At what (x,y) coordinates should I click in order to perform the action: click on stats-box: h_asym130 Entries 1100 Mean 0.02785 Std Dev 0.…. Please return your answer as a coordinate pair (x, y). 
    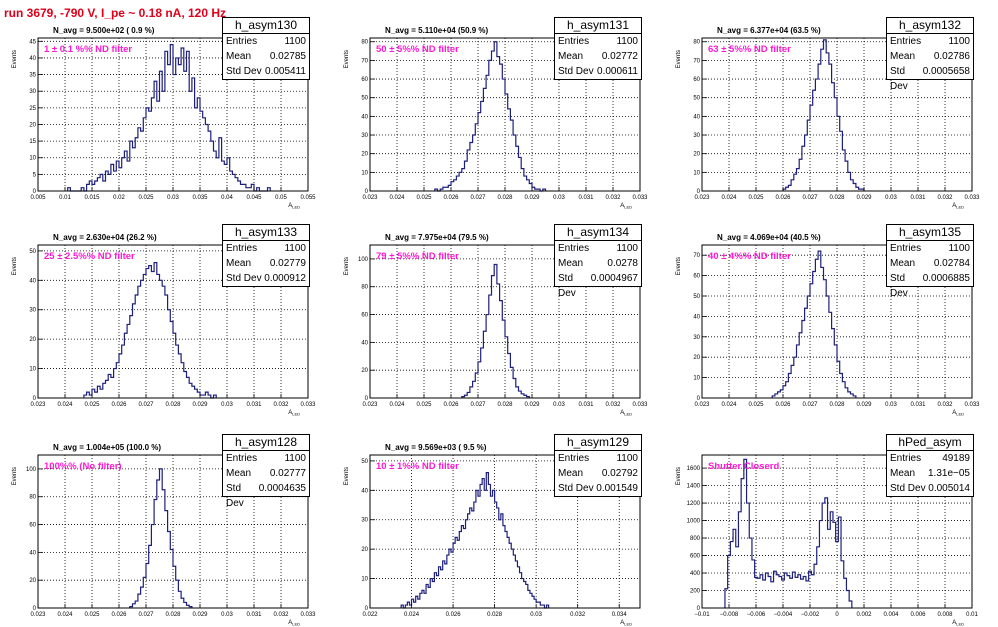
    Looking at the image, I should click on (266, 48).